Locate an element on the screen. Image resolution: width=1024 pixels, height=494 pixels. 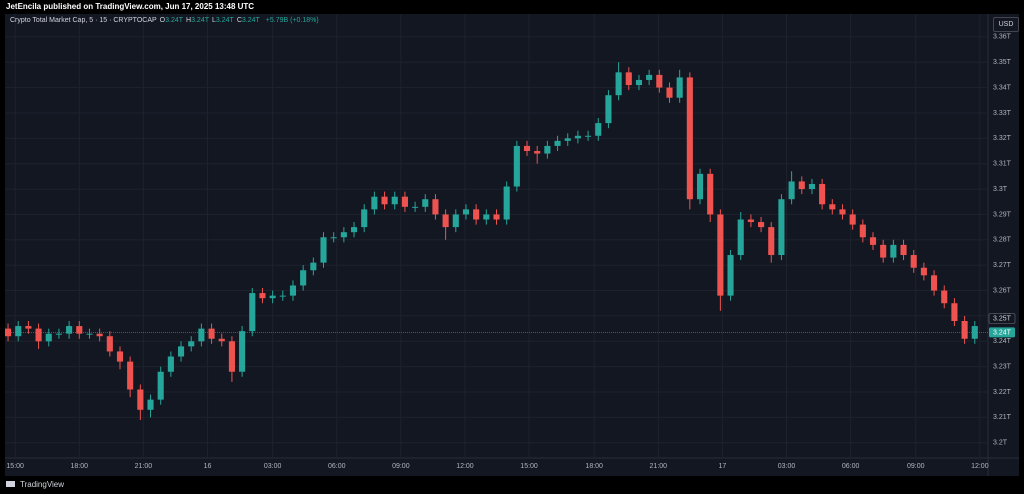
y-tick-label: 3.32T is located at coordinates (1002, 138).